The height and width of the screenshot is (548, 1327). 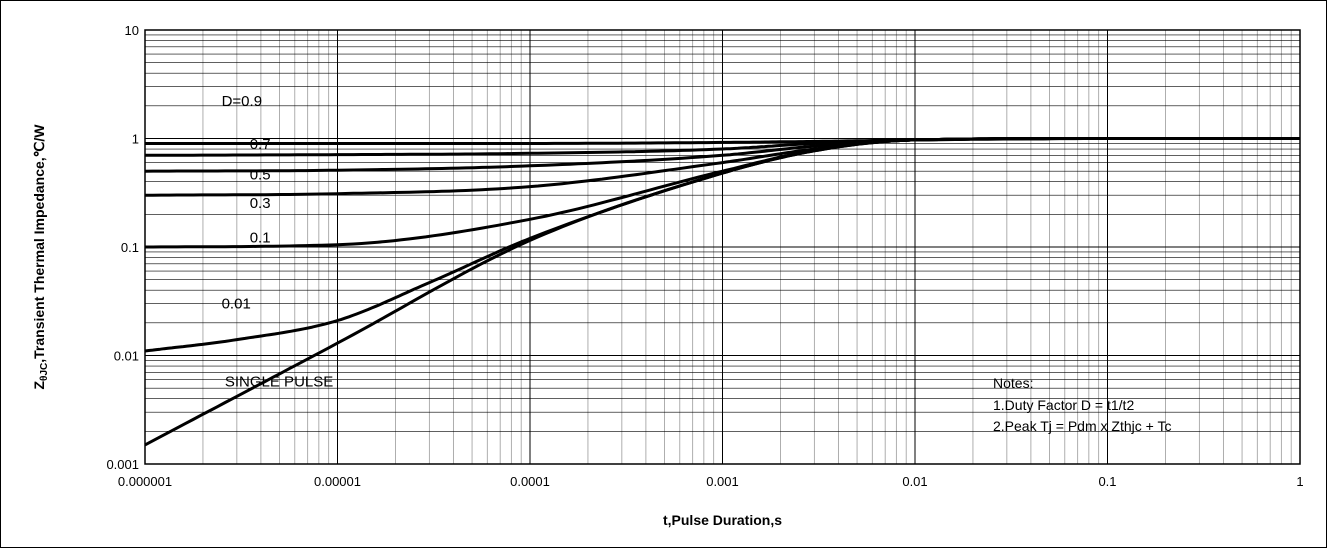 What do you see at coordinates (1063, 405) in the screenshot?
I see `note-duty-factor: 1.Duty Factor D = t1/t2` at bounding box center [1063, 405].